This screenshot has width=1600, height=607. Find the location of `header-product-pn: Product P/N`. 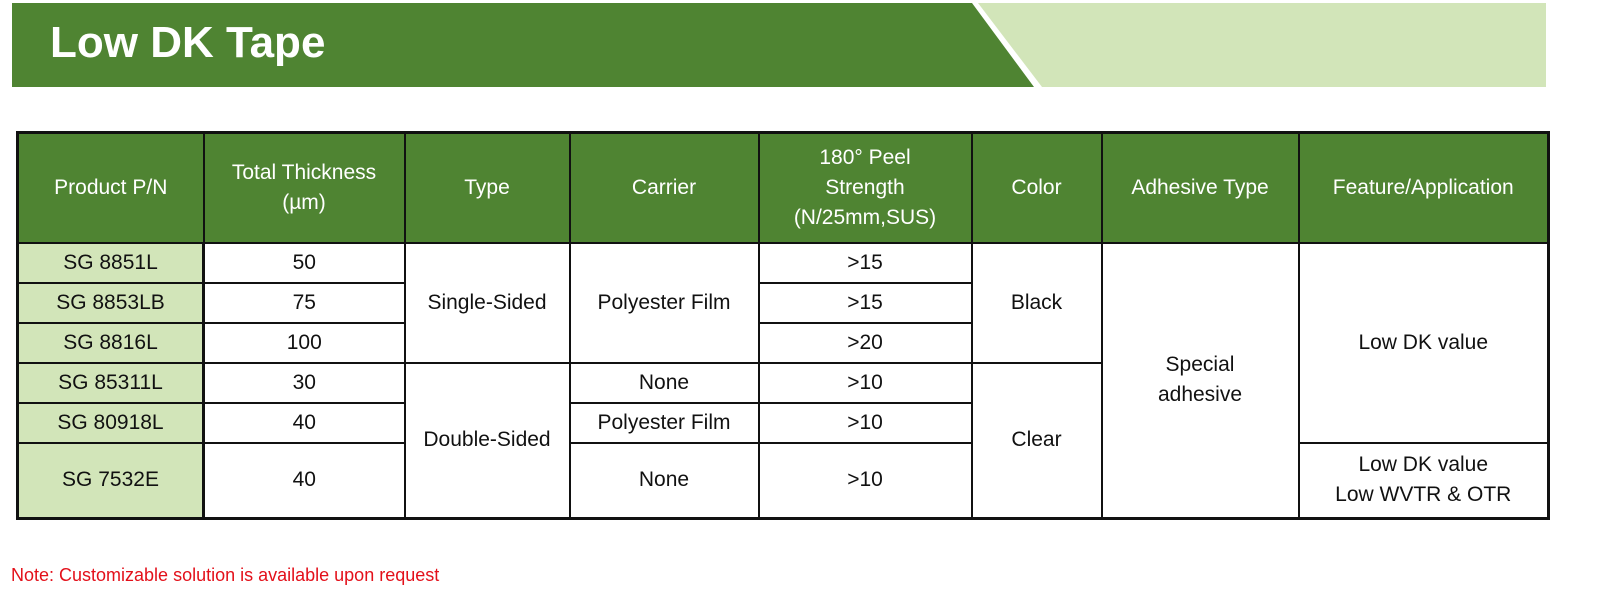

header-product-pn: Product P/N is located at coordinates (110, 187).